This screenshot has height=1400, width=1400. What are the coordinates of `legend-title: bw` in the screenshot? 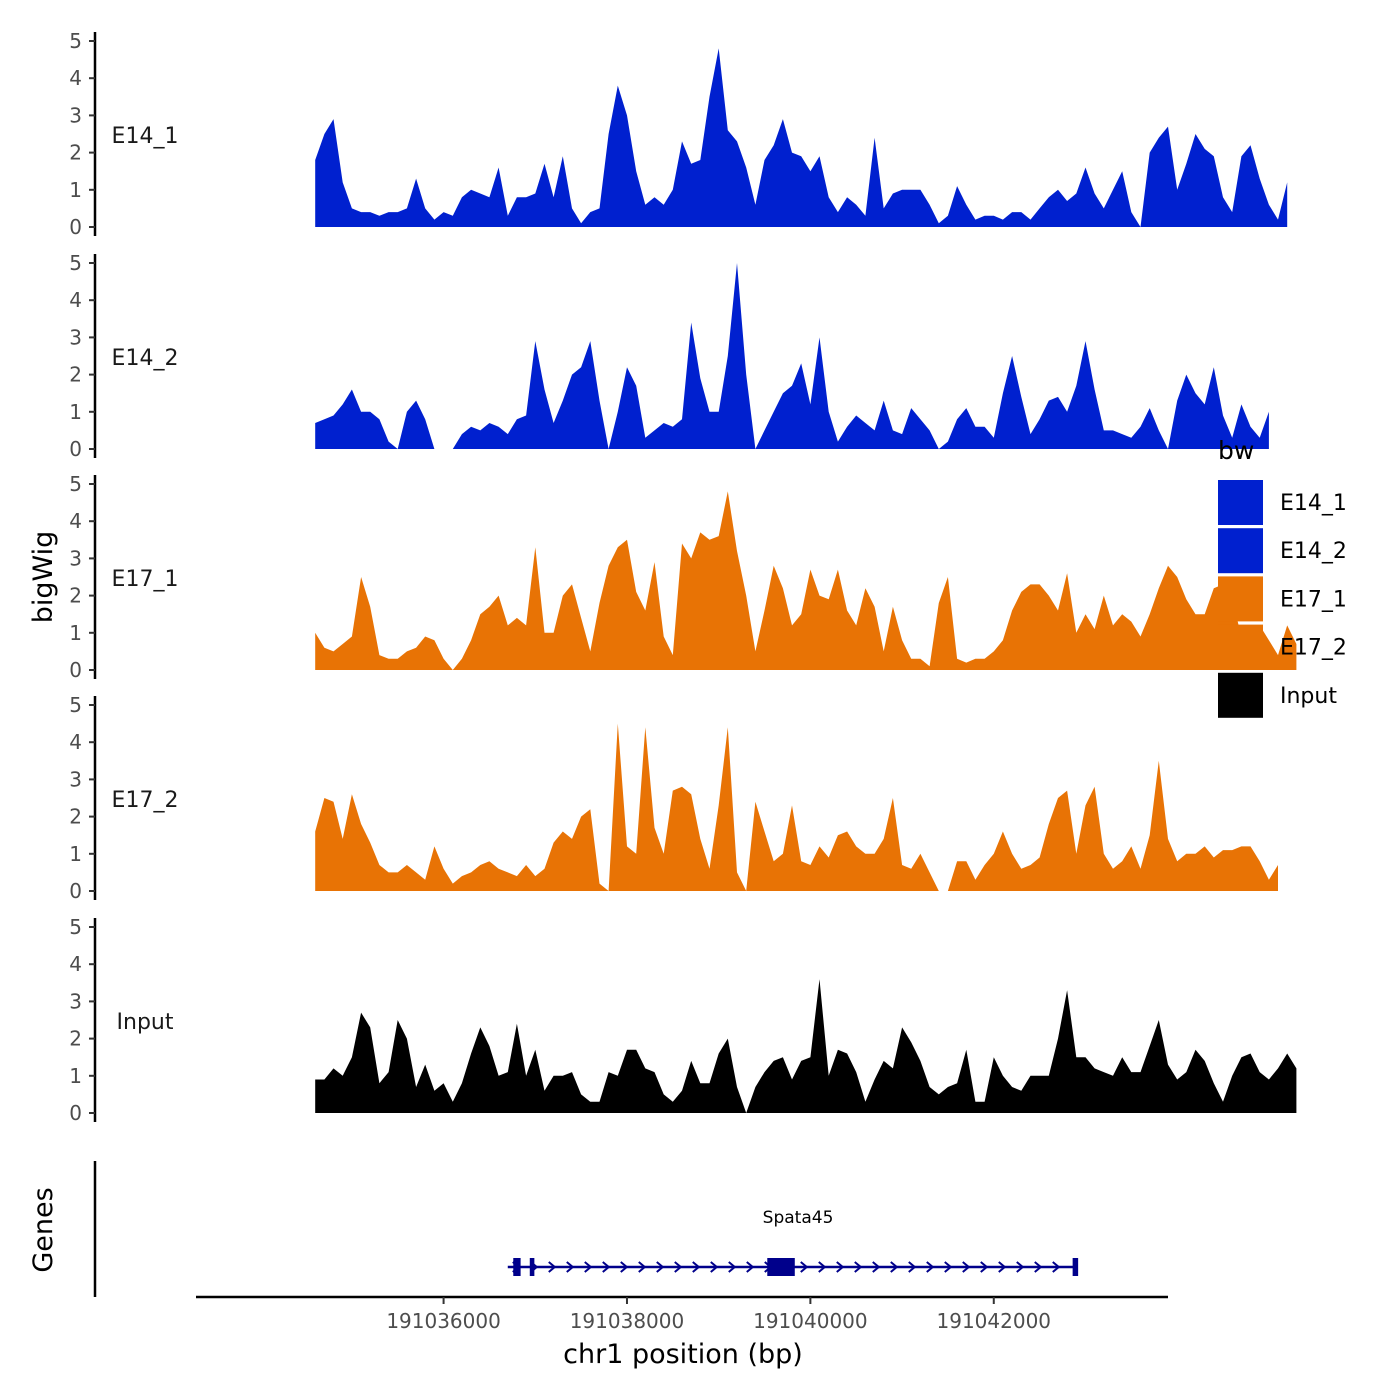 It's located at (1236, 450).